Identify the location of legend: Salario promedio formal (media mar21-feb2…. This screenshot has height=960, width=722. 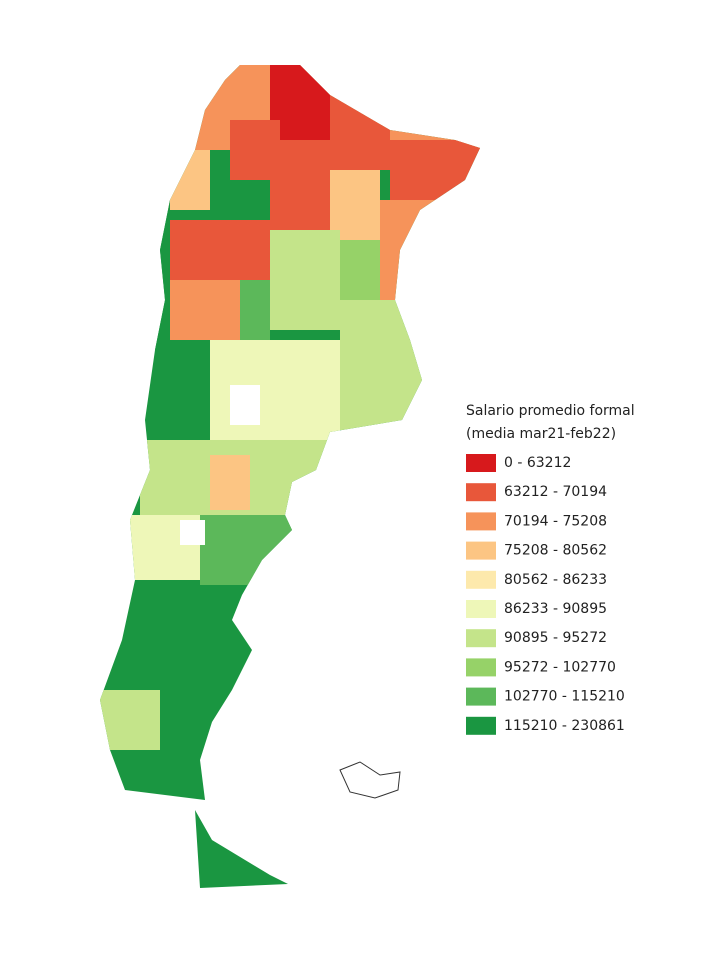
(550, 569).